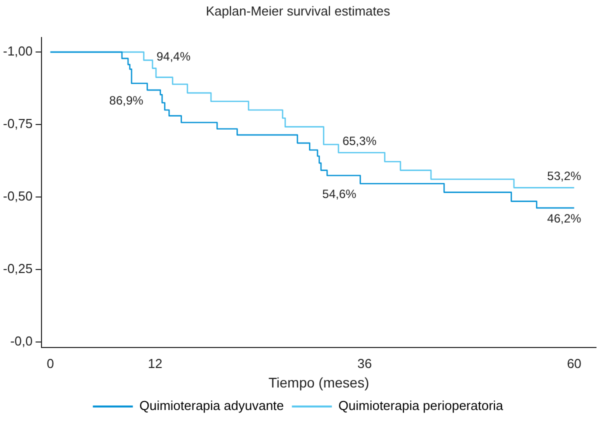 The height and width of the screenshot is (423, 608). I want to click on y-tick-label: -1,00, so click(17, 51).